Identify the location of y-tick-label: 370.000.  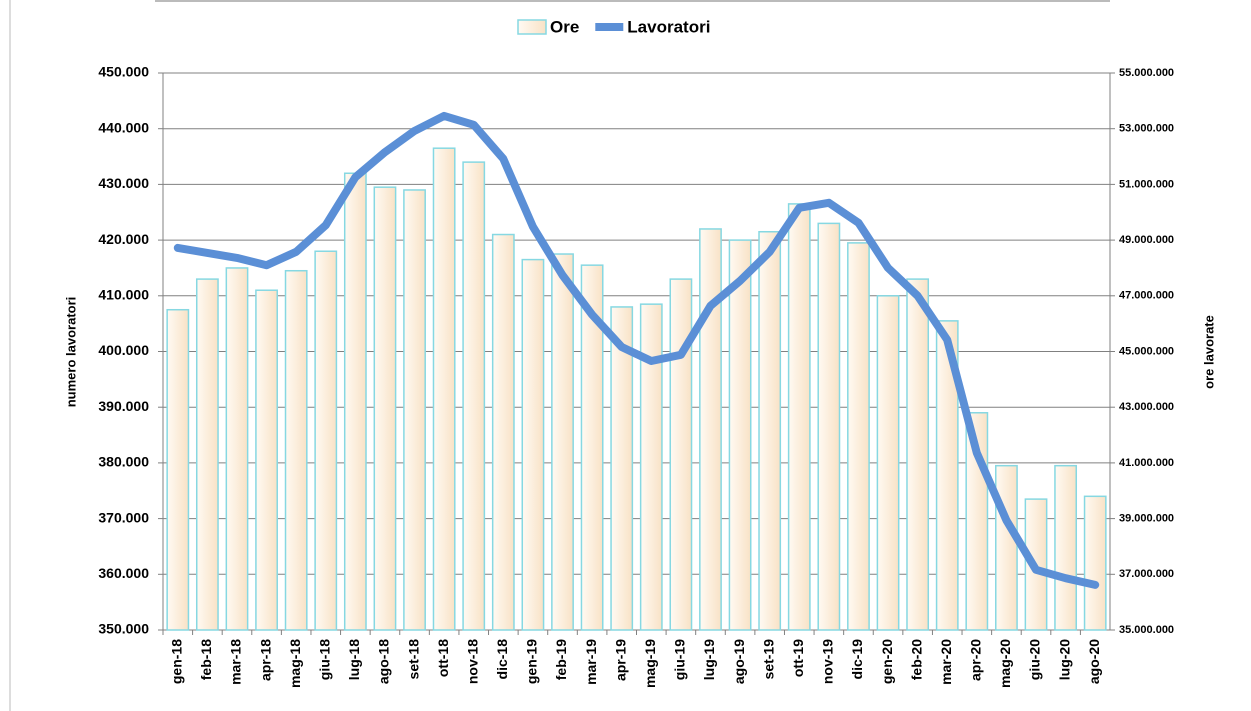
(123, 517).